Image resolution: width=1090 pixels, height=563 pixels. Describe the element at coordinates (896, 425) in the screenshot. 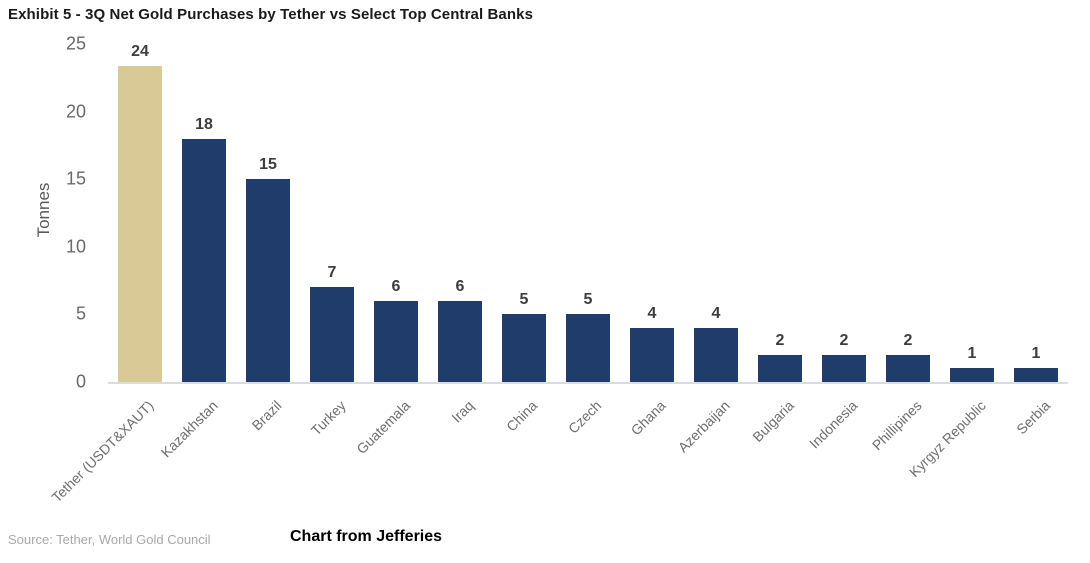

I see `x-axis-category-label: Phillipines` at that location.